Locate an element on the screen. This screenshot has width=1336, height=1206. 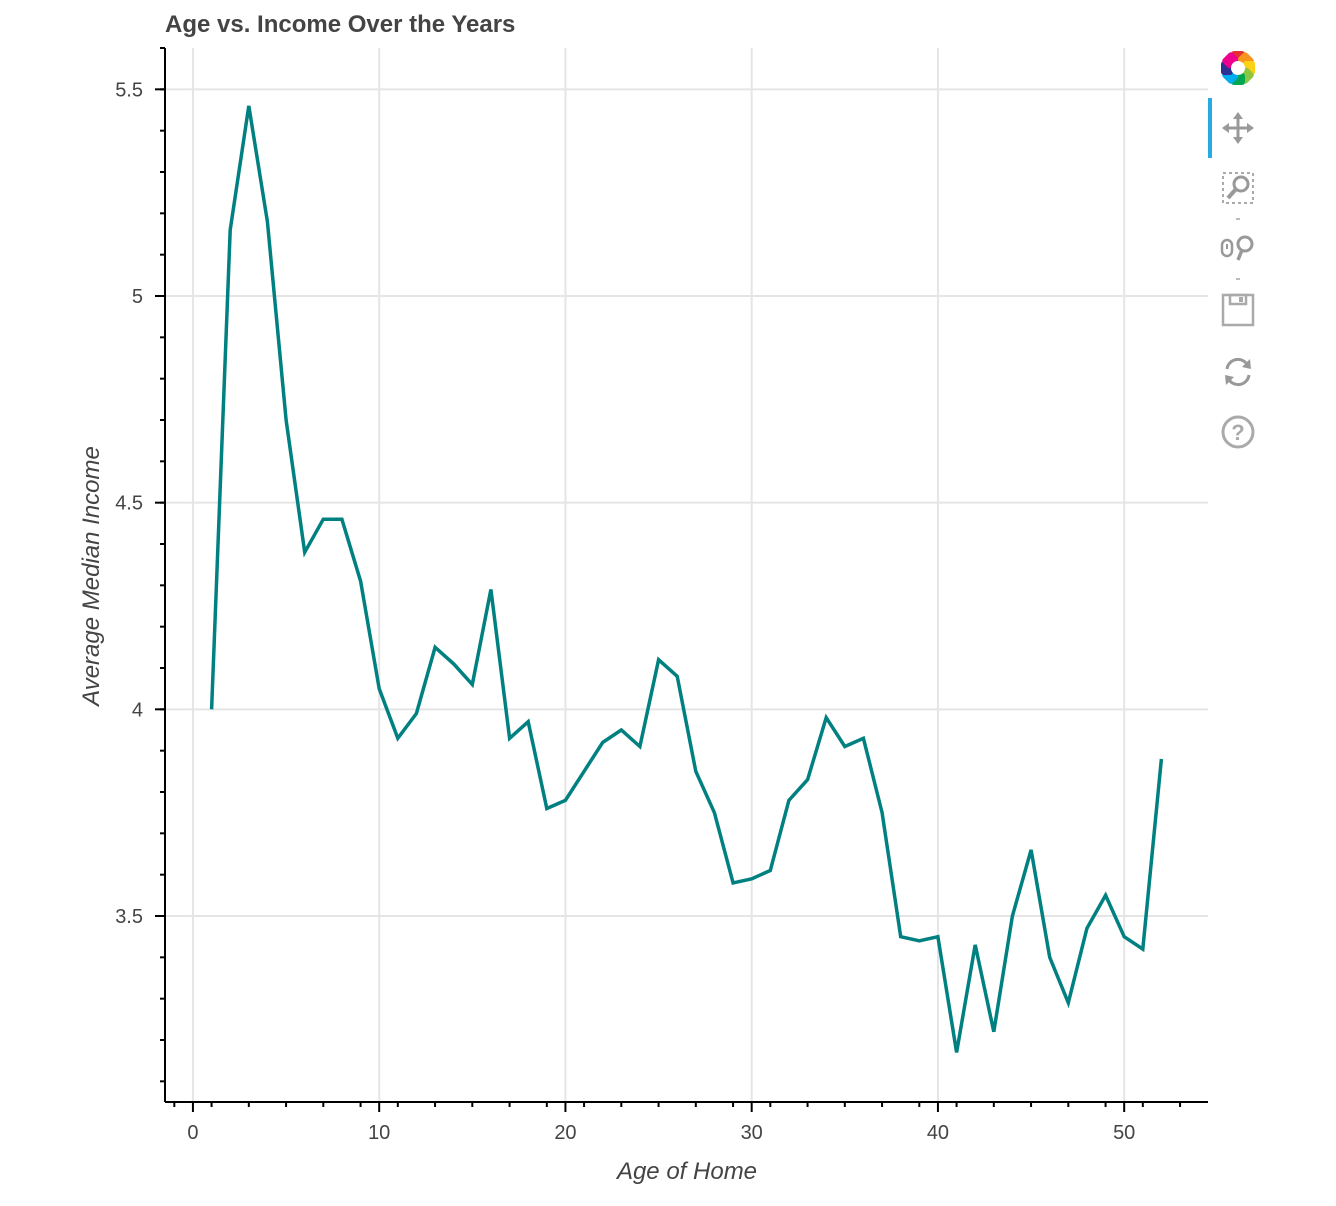
y-tick-label: 4 is located at coordinates (137, 710).